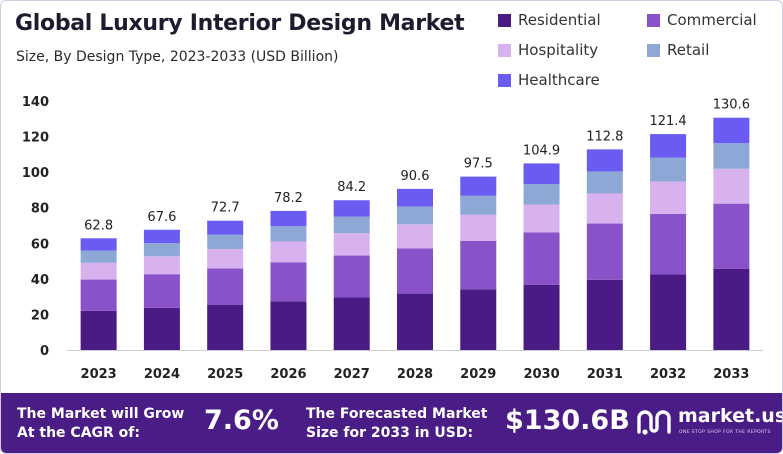 This screenshot has height=454, width=783. What do you see at coordinates (78, 433) in the screenshot?
I see `cagr-label-line2: At the CAGR of:` at bounding box center [78, 433].